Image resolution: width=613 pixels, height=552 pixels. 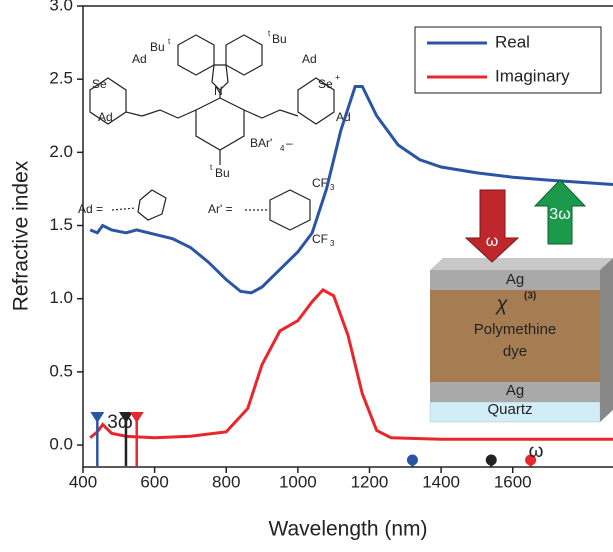 I want to click on molecule, so click(x=212, y=132).